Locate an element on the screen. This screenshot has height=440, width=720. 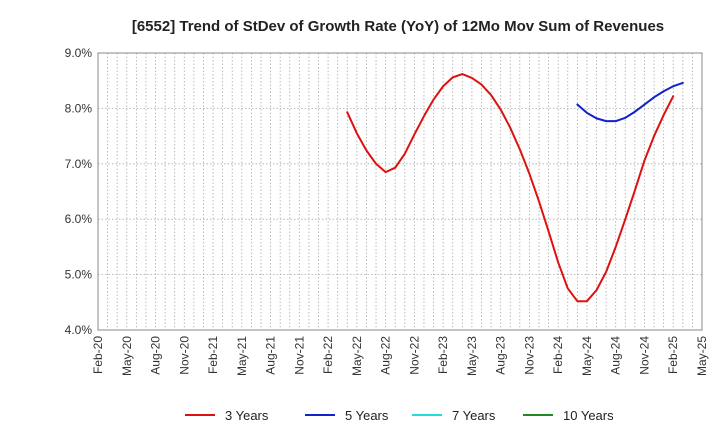
x-tick-label: Aug-22 is located at coordinates (386, 355).